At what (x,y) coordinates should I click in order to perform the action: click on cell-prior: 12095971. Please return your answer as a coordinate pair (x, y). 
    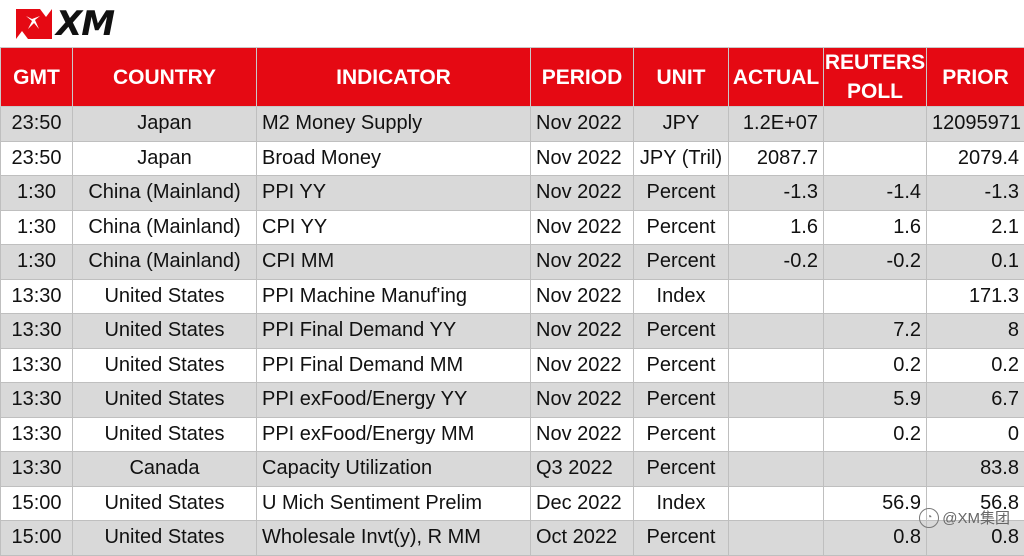
    Looking at the image, I should click on (975, 124).